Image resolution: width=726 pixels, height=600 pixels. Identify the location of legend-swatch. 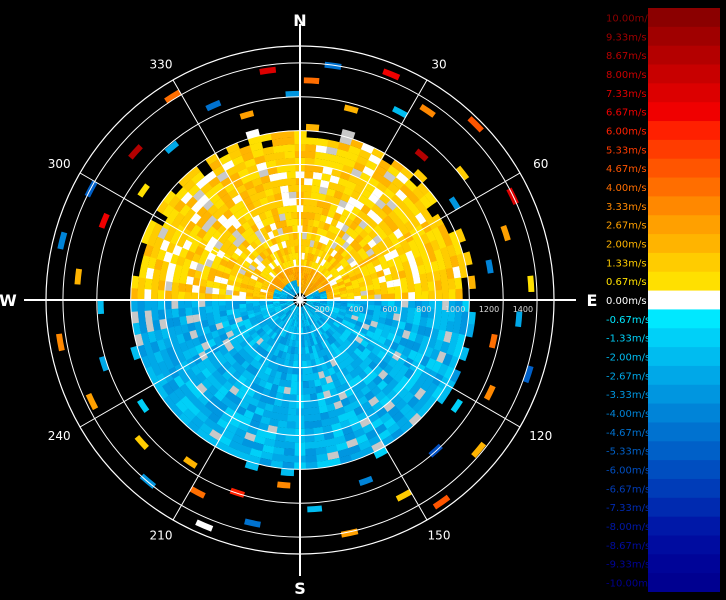
(684, 112).